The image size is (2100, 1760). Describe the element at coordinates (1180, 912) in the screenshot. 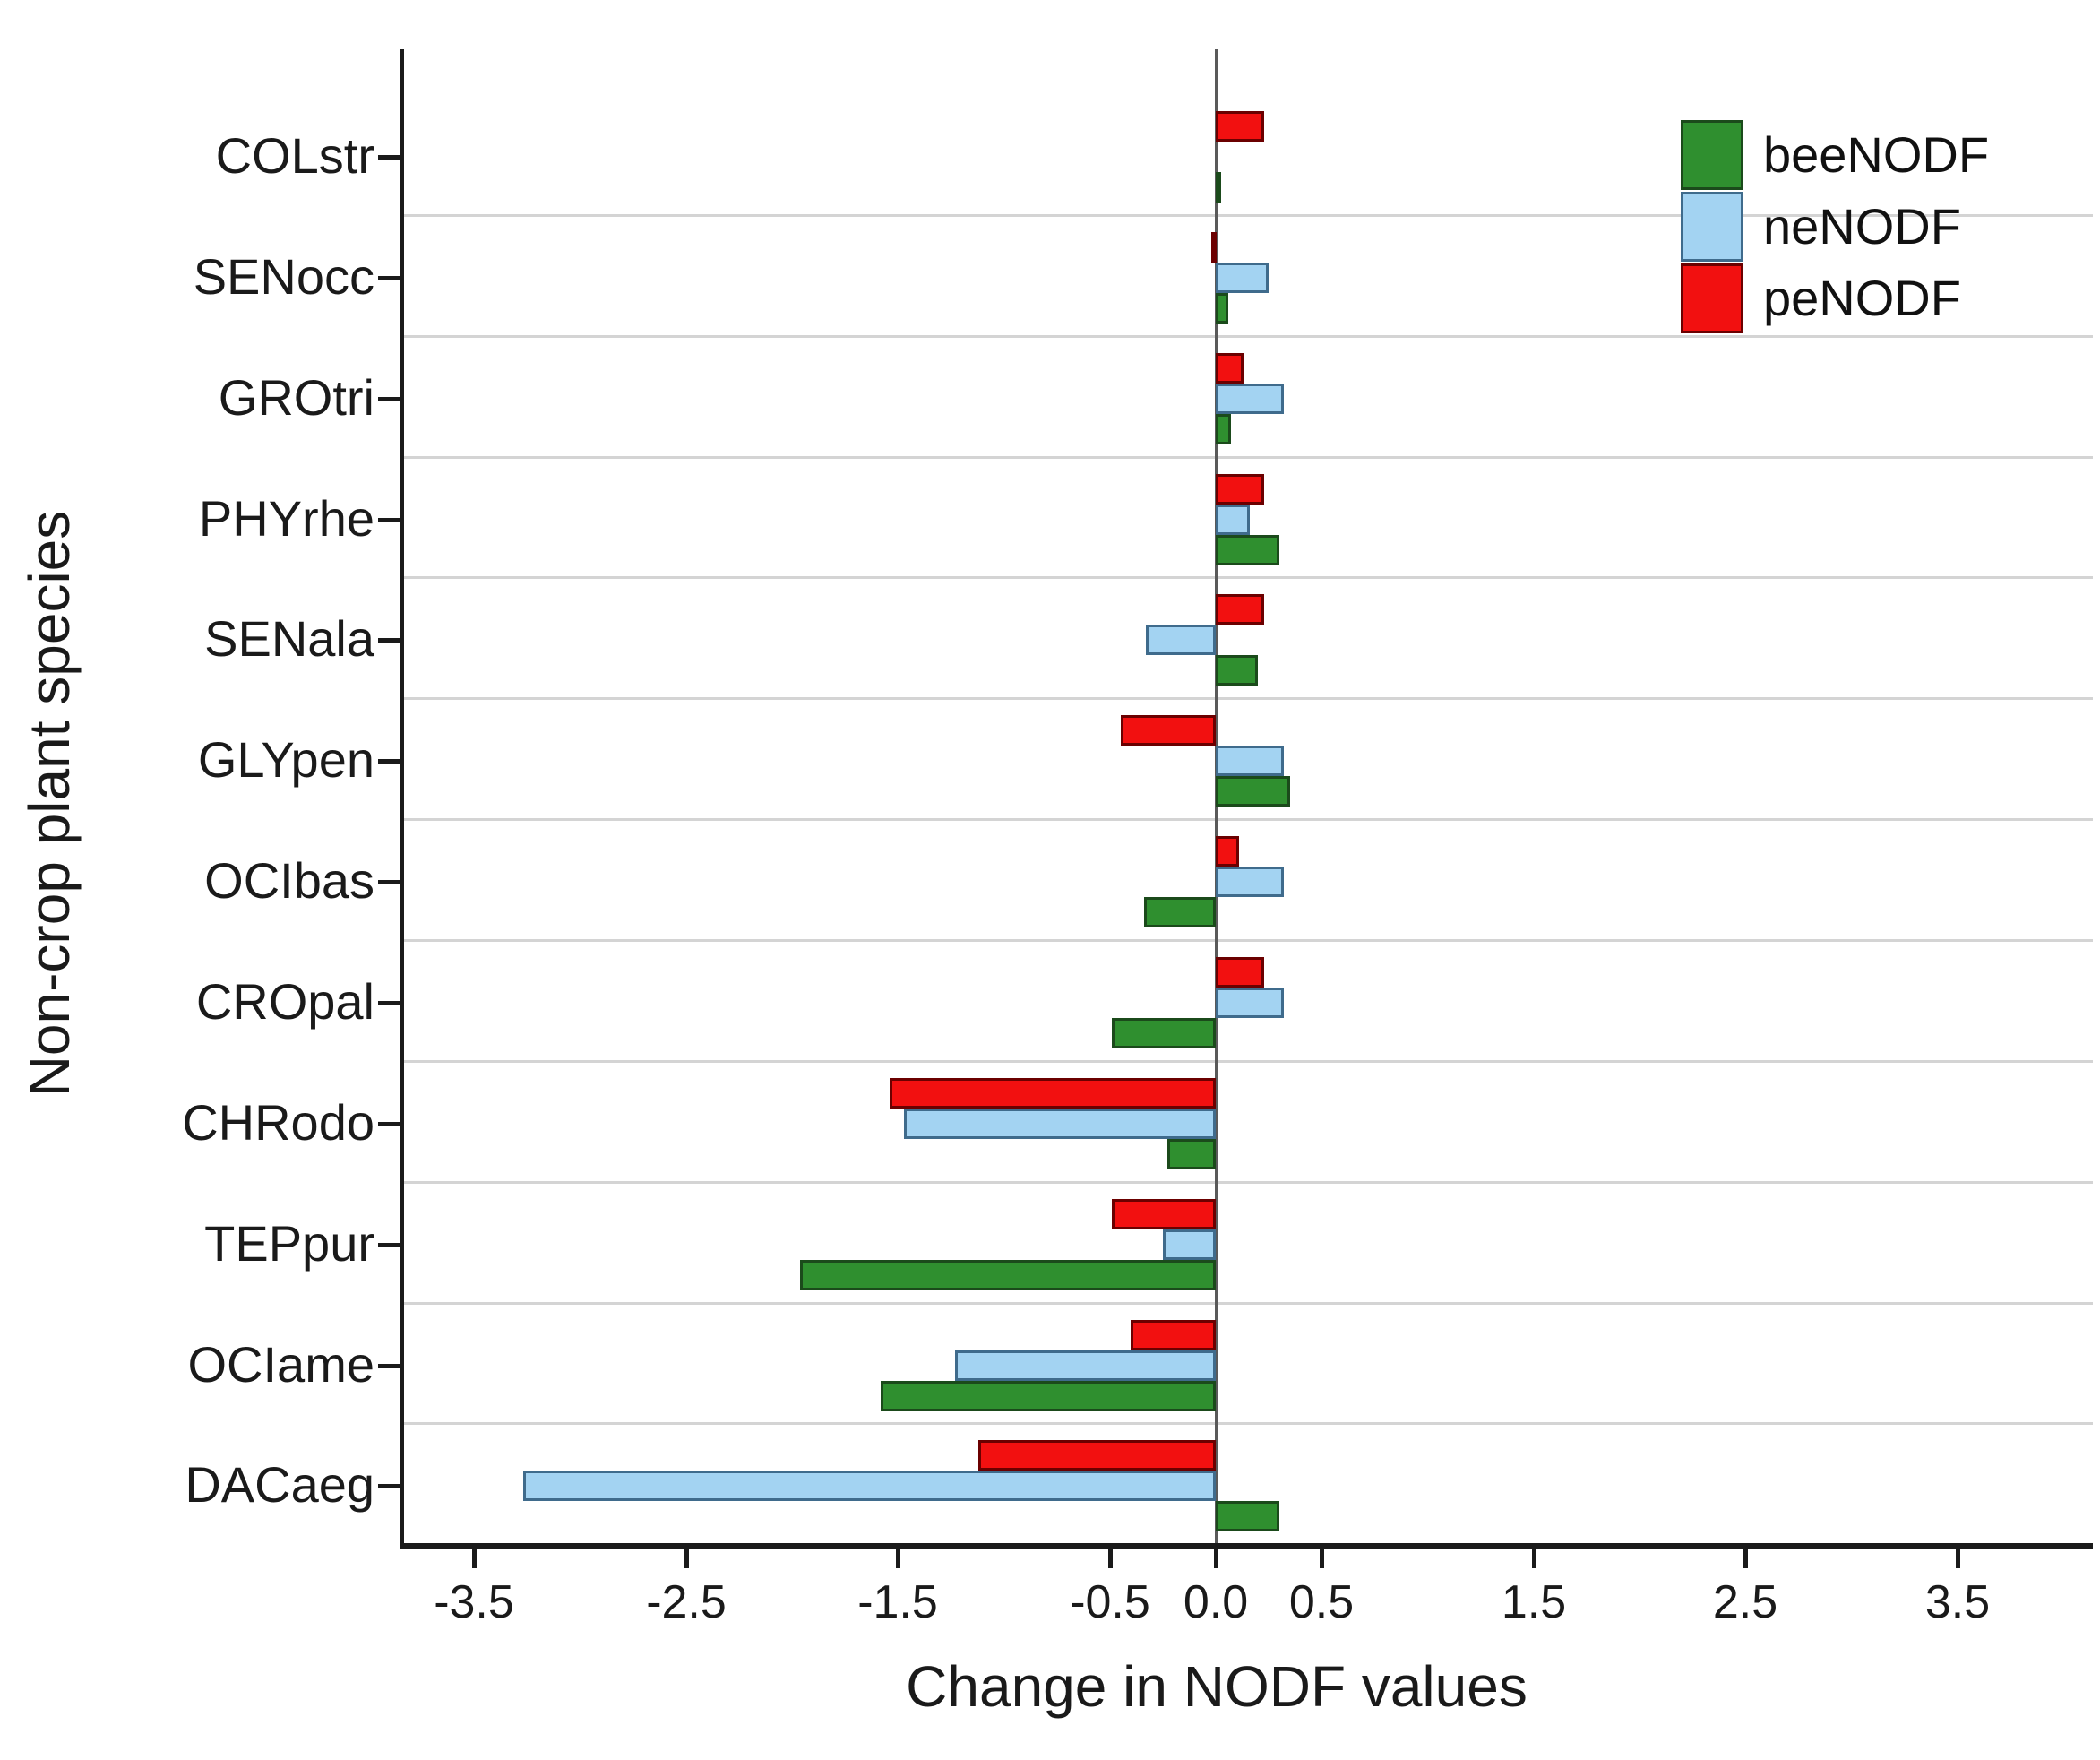

I see `bar-beeNODF-OCIbas` at that location.